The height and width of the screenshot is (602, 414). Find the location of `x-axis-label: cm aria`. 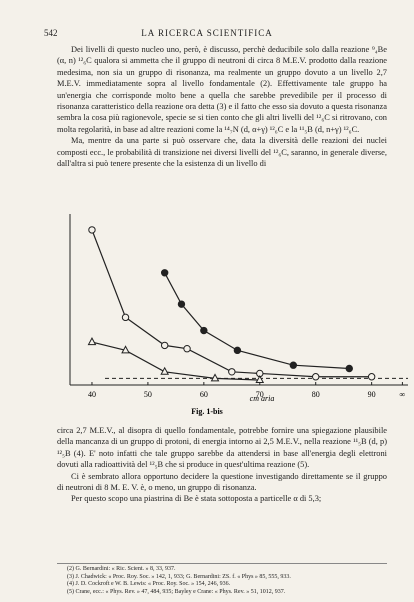

x-axis-label: cm aria is located at coordinates (262, 398).